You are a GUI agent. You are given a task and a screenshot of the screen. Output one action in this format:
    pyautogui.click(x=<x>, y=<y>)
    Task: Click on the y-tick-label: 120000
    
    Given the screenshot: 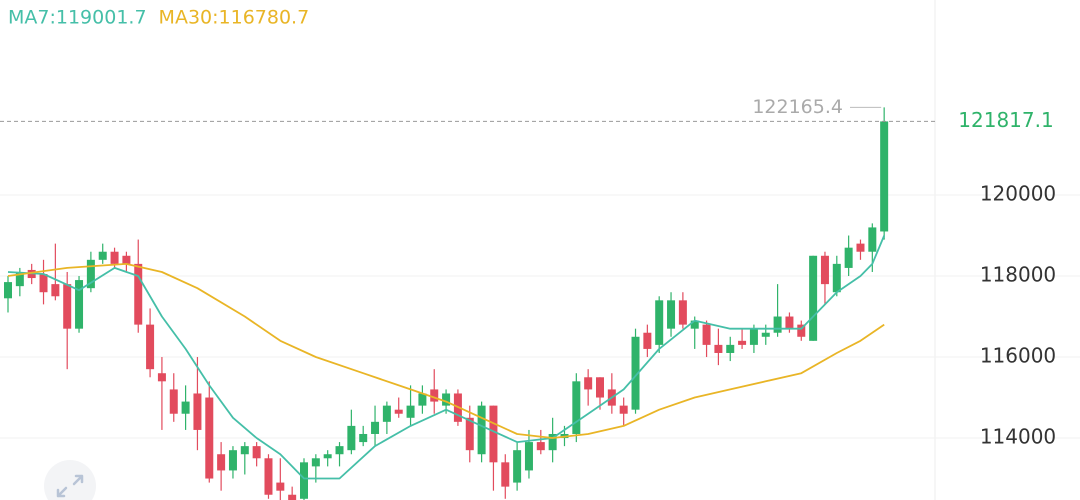 What is the action you would take?
    pyautogui.click(x=1018, y=194)
    